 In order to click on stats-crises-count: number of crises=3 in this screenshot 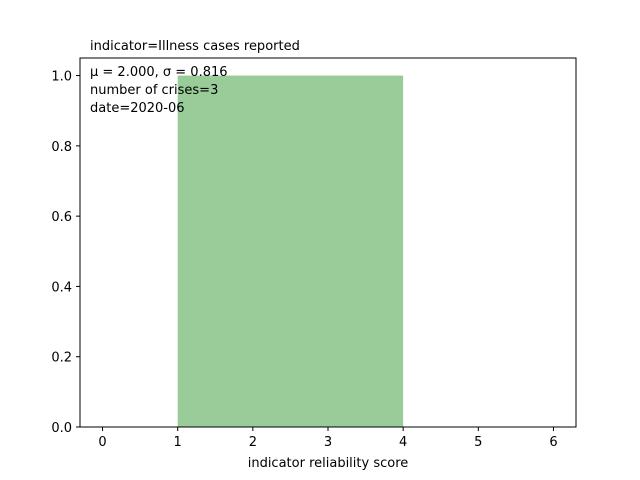, I will do `click(154, 90)`.